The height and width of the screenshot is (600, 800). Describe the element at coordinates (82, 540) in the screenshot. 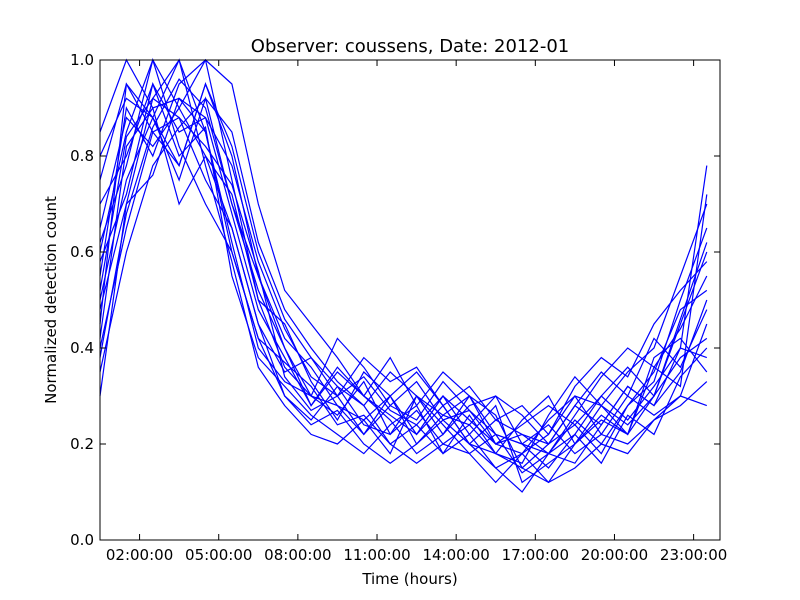

I see `y-tick-label: 0.0` at that location.